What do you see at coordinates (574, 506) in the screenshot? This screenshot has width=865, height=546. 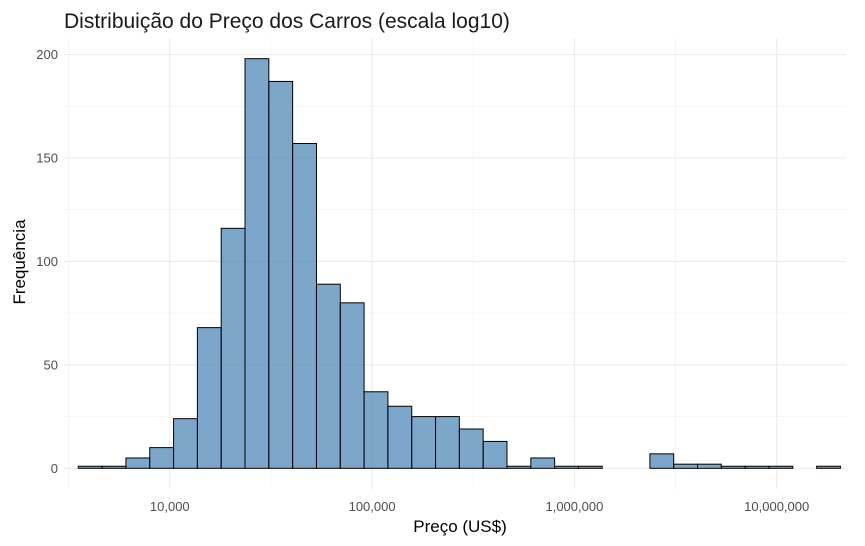 I see `x-tick-label: 1,000,000` at bounding box center [574, 506].